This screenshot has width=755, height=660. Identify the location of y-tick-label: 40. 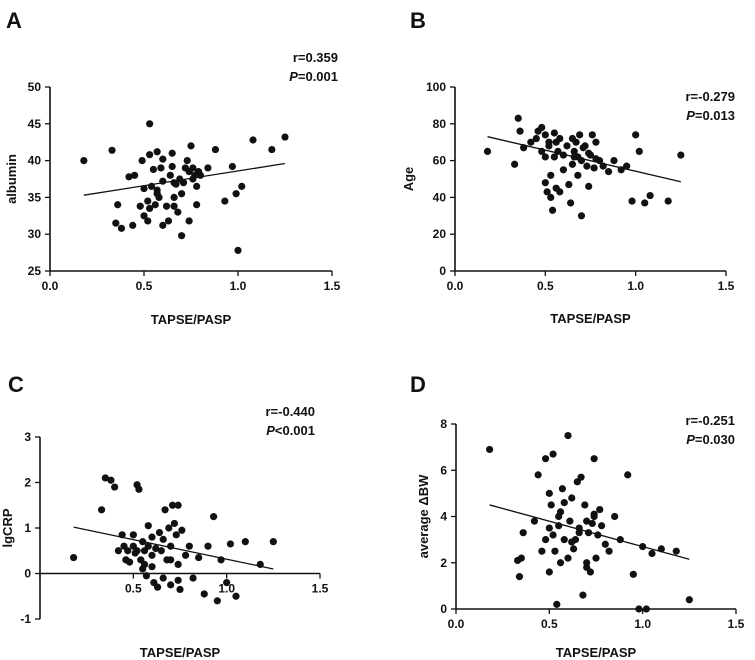
(440, 197).